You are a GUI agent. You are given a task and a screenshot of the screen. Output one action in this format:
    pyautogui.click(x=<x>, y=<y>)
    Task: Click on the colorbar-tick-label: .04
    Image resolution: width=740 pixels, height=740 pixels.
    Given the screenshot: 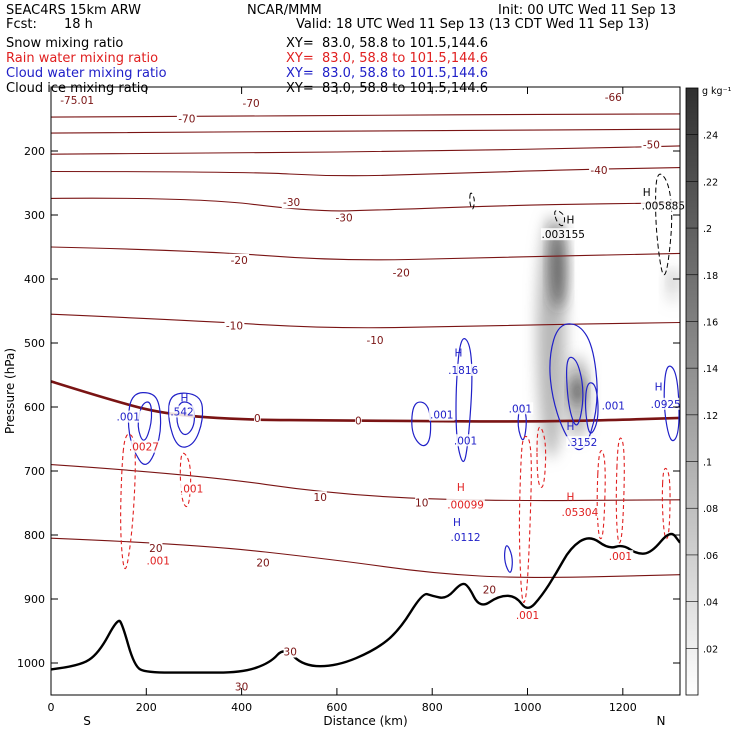 What is the action you would take?
    pyautogui.click(x=710, y=603)
    